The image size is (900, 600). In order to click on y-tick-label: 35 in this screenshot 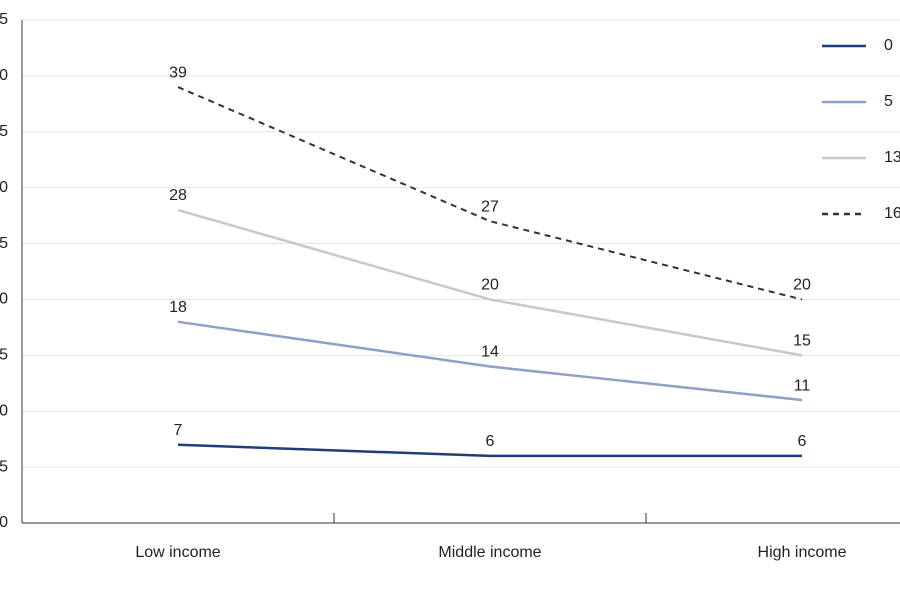, I will do `click(4, 131)`.